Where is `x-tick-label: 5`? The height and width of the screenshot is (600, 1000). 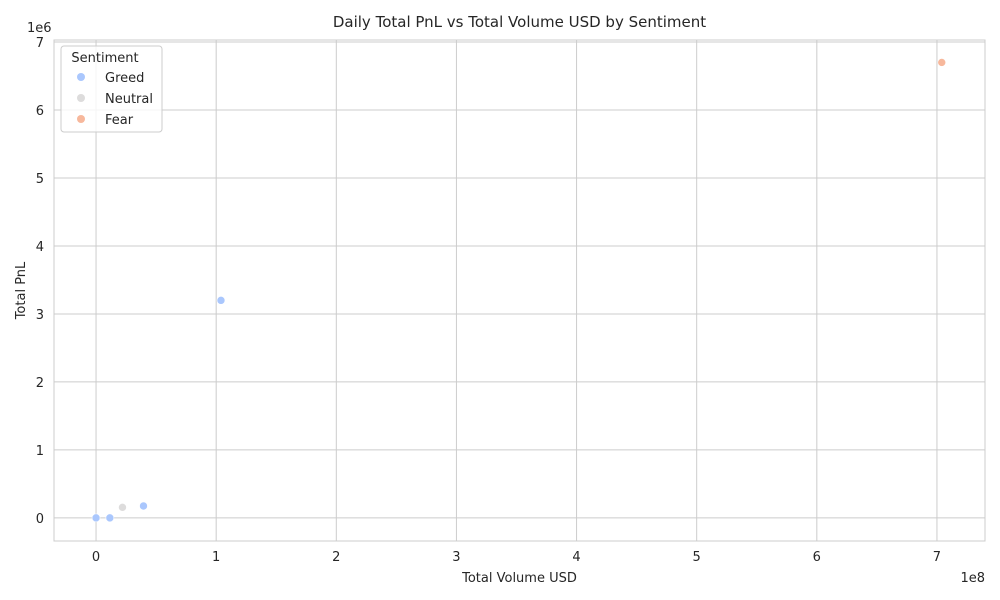 x-tick-label: 5 is located at coordinates (697, 557).